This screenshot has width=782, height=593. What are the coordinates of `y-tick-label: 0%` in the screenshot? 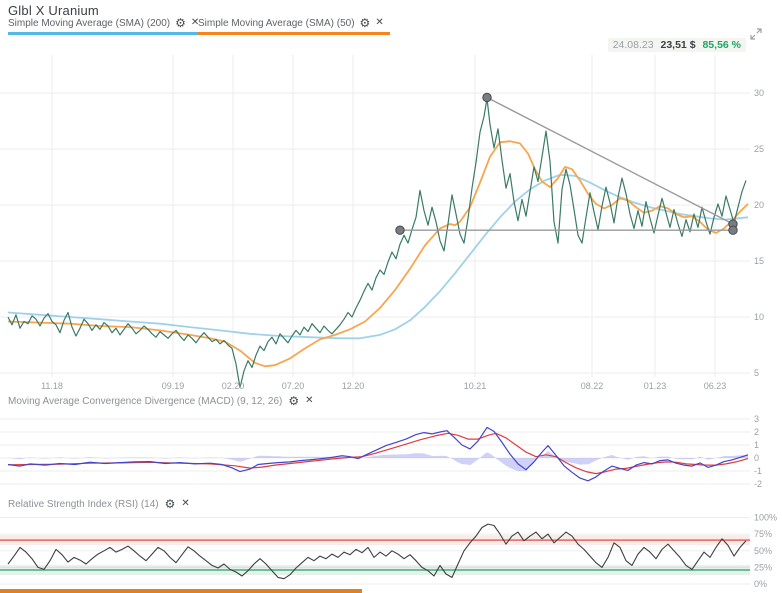 It's located at (760, 584).